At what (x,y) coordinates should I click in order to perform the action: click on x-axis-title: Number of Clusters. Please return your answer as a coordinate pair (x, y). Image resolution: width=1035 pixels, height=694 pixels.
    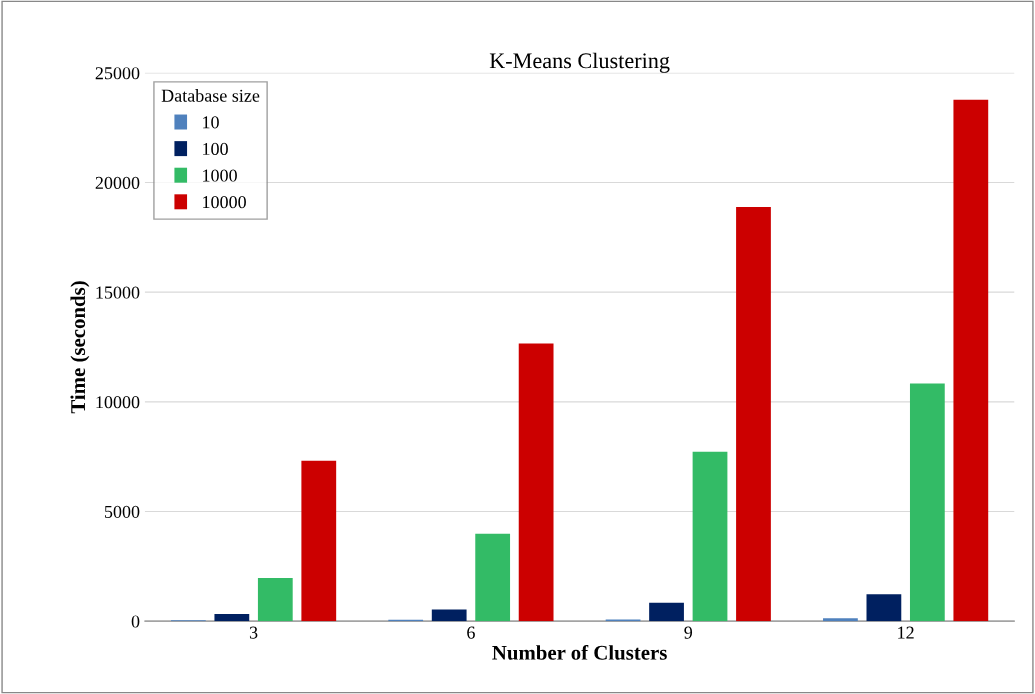
    Looking at the image, I should click on (579, 652).